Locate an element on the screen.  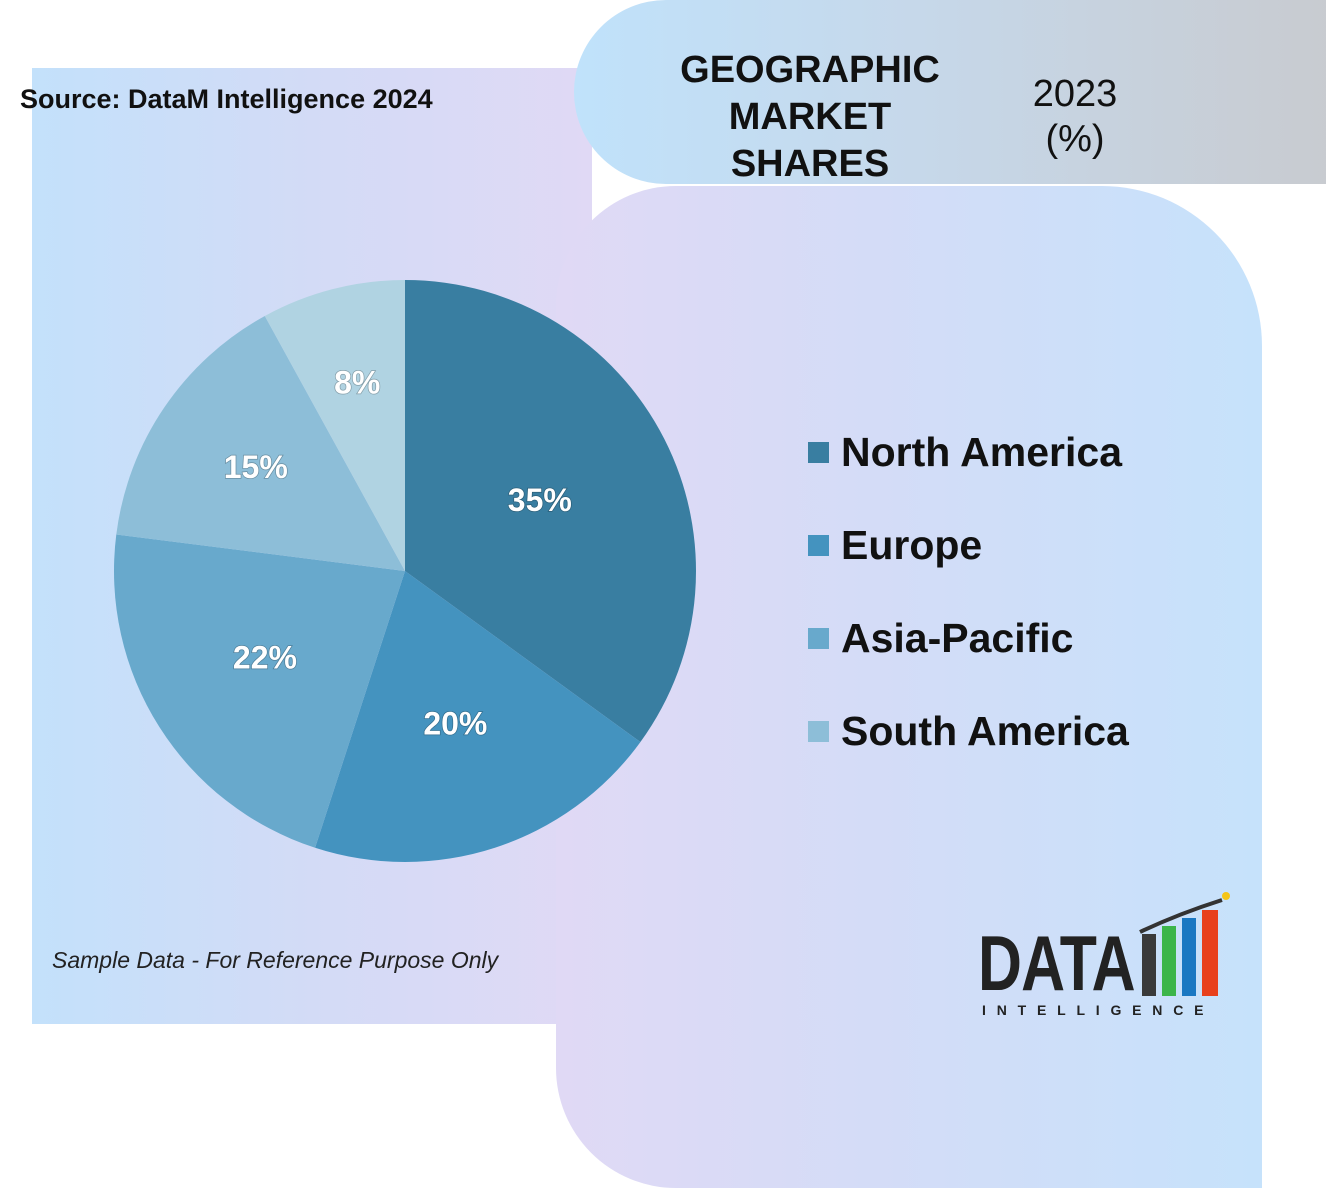
datam-logo: DATA INTELLIGENCE is located at coordinates (1106, 955).